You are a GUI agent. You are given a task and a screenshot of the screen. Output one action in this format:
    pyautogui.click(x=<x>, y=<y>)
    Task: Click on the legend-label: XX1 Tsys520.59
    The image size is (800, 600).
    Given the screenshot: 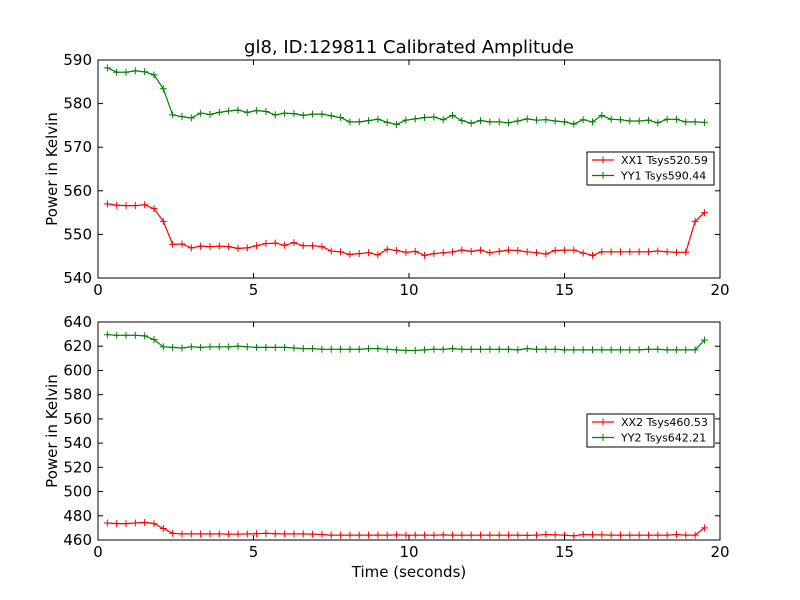 What is the action you would take?
    pyautogui.click(x=664, y=160)
    